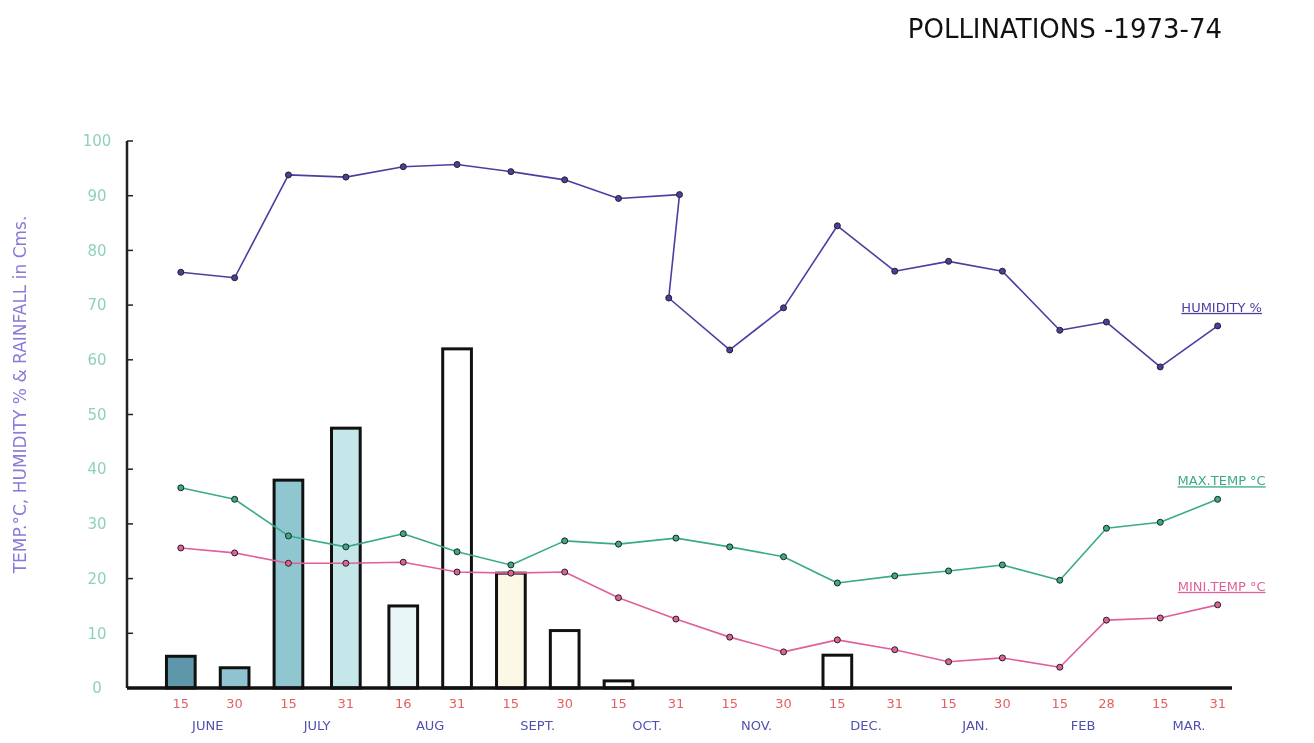  What do you see at coordinates (1221, 307) in the screenshot?
I see `series-label: HUMIDITY %` at bounding box center [1221, 307].